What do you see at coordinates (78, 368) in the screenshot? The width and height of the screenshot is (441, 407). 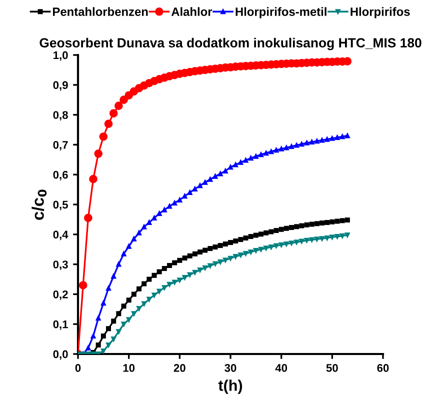 I see `x-tick-label: 0` at bounding box center [78, 368].